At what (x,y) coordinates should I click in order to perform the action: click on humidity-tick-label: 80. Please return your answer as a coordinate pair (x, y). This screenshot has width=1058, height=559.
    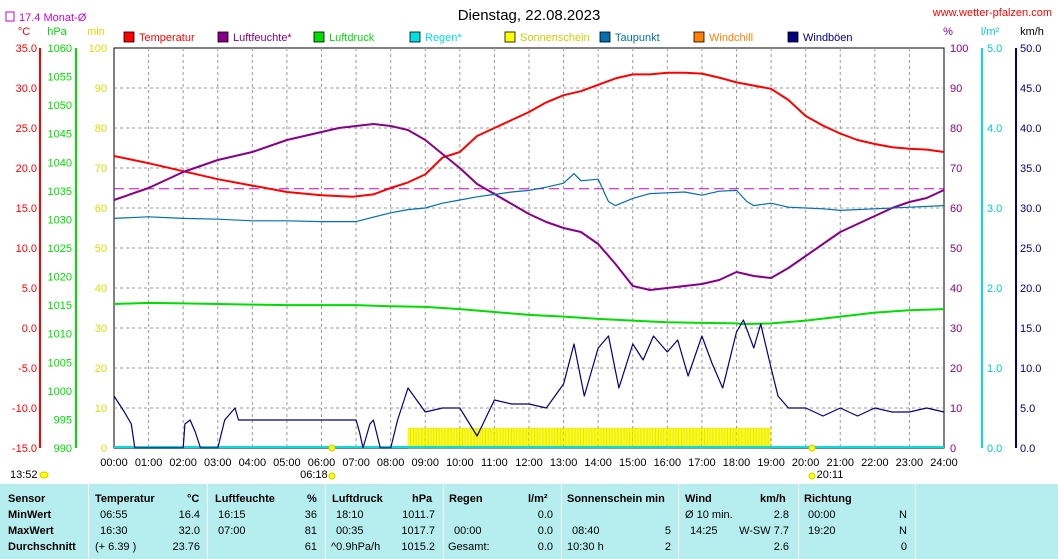
    Looking at the image, I should click on (956, 129).